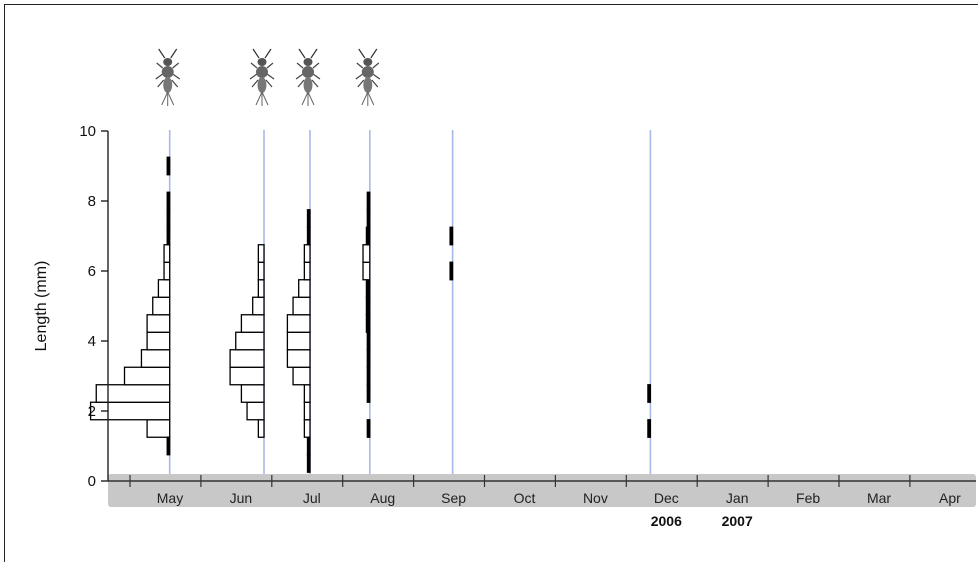  What do you see at coordinates (595, 498) in the screenshot?
I see `x-month-label: Nov` at bounding box center [595, 498].